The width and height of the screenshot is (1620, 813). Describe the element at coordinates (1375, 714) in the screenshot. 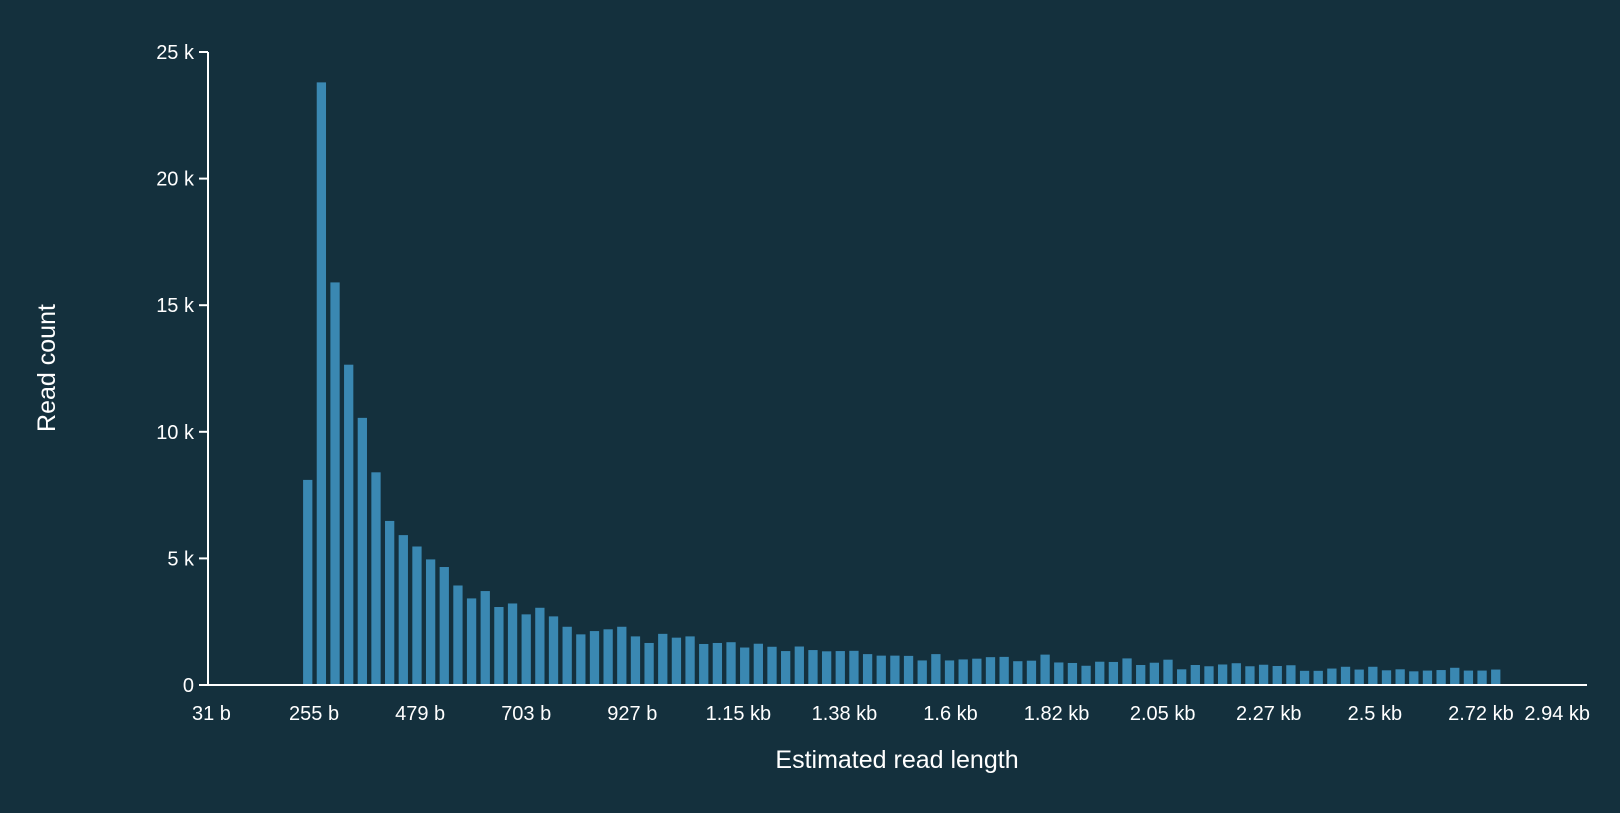

I see `x-tick-label: 2.5 kb` at that location.